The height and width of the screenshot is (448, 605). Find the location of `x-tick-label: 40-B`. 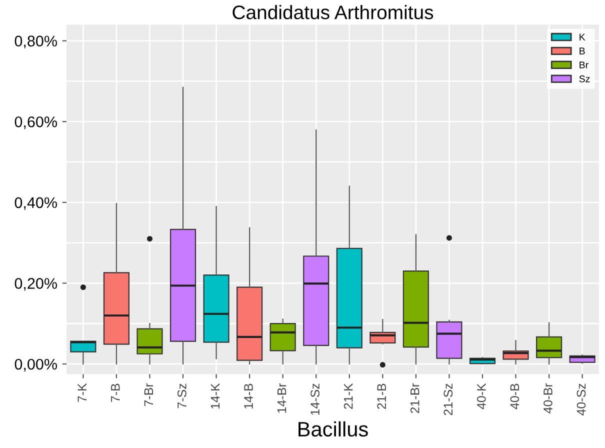

x-tick-label: 40-B is located at coordinates (515, 397).